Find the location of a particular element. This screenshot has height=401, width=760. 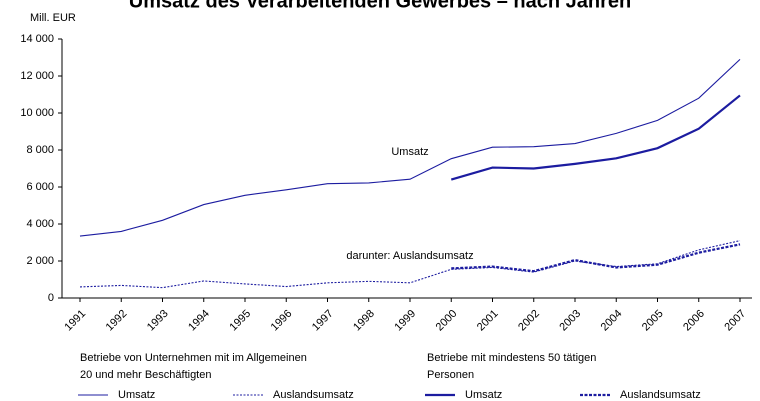

x-tick-label: 1995 is located at coordinates (240, 321).